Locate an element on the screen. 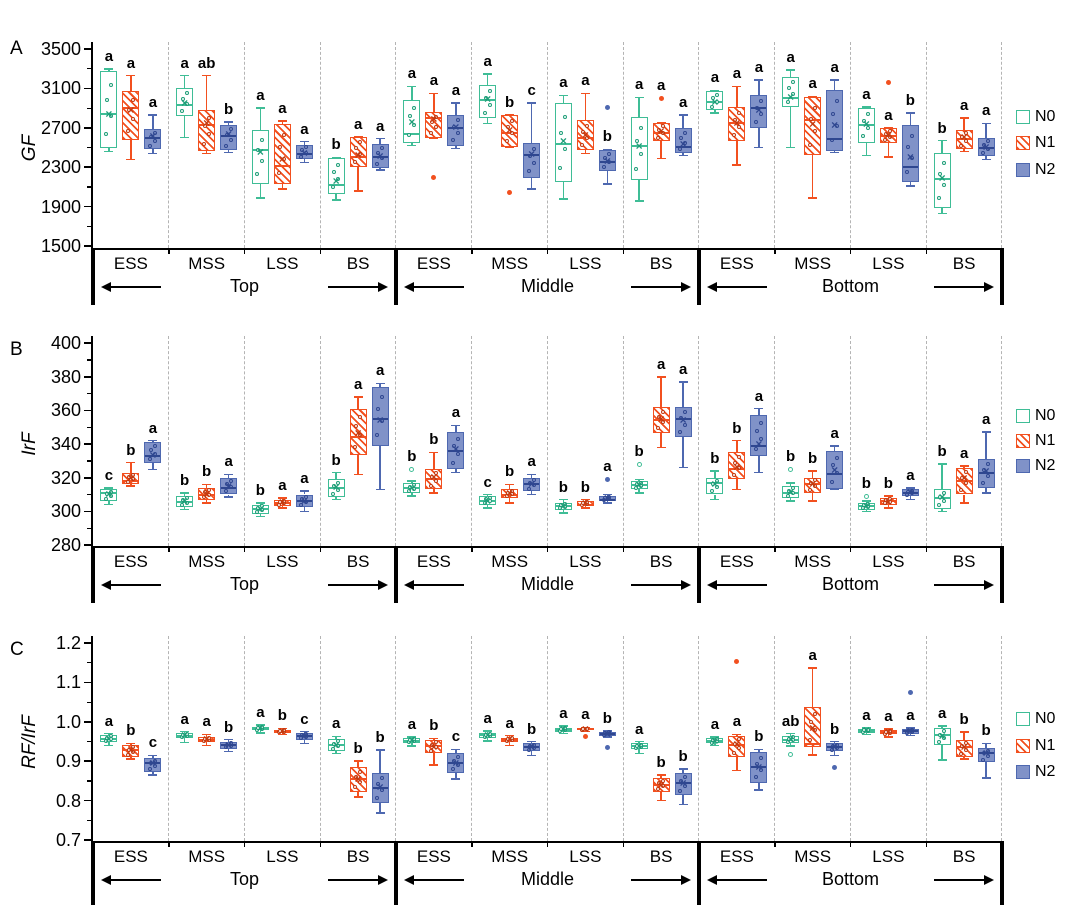  y-tick-label: 0.8 is located at coordinates (68, 800).